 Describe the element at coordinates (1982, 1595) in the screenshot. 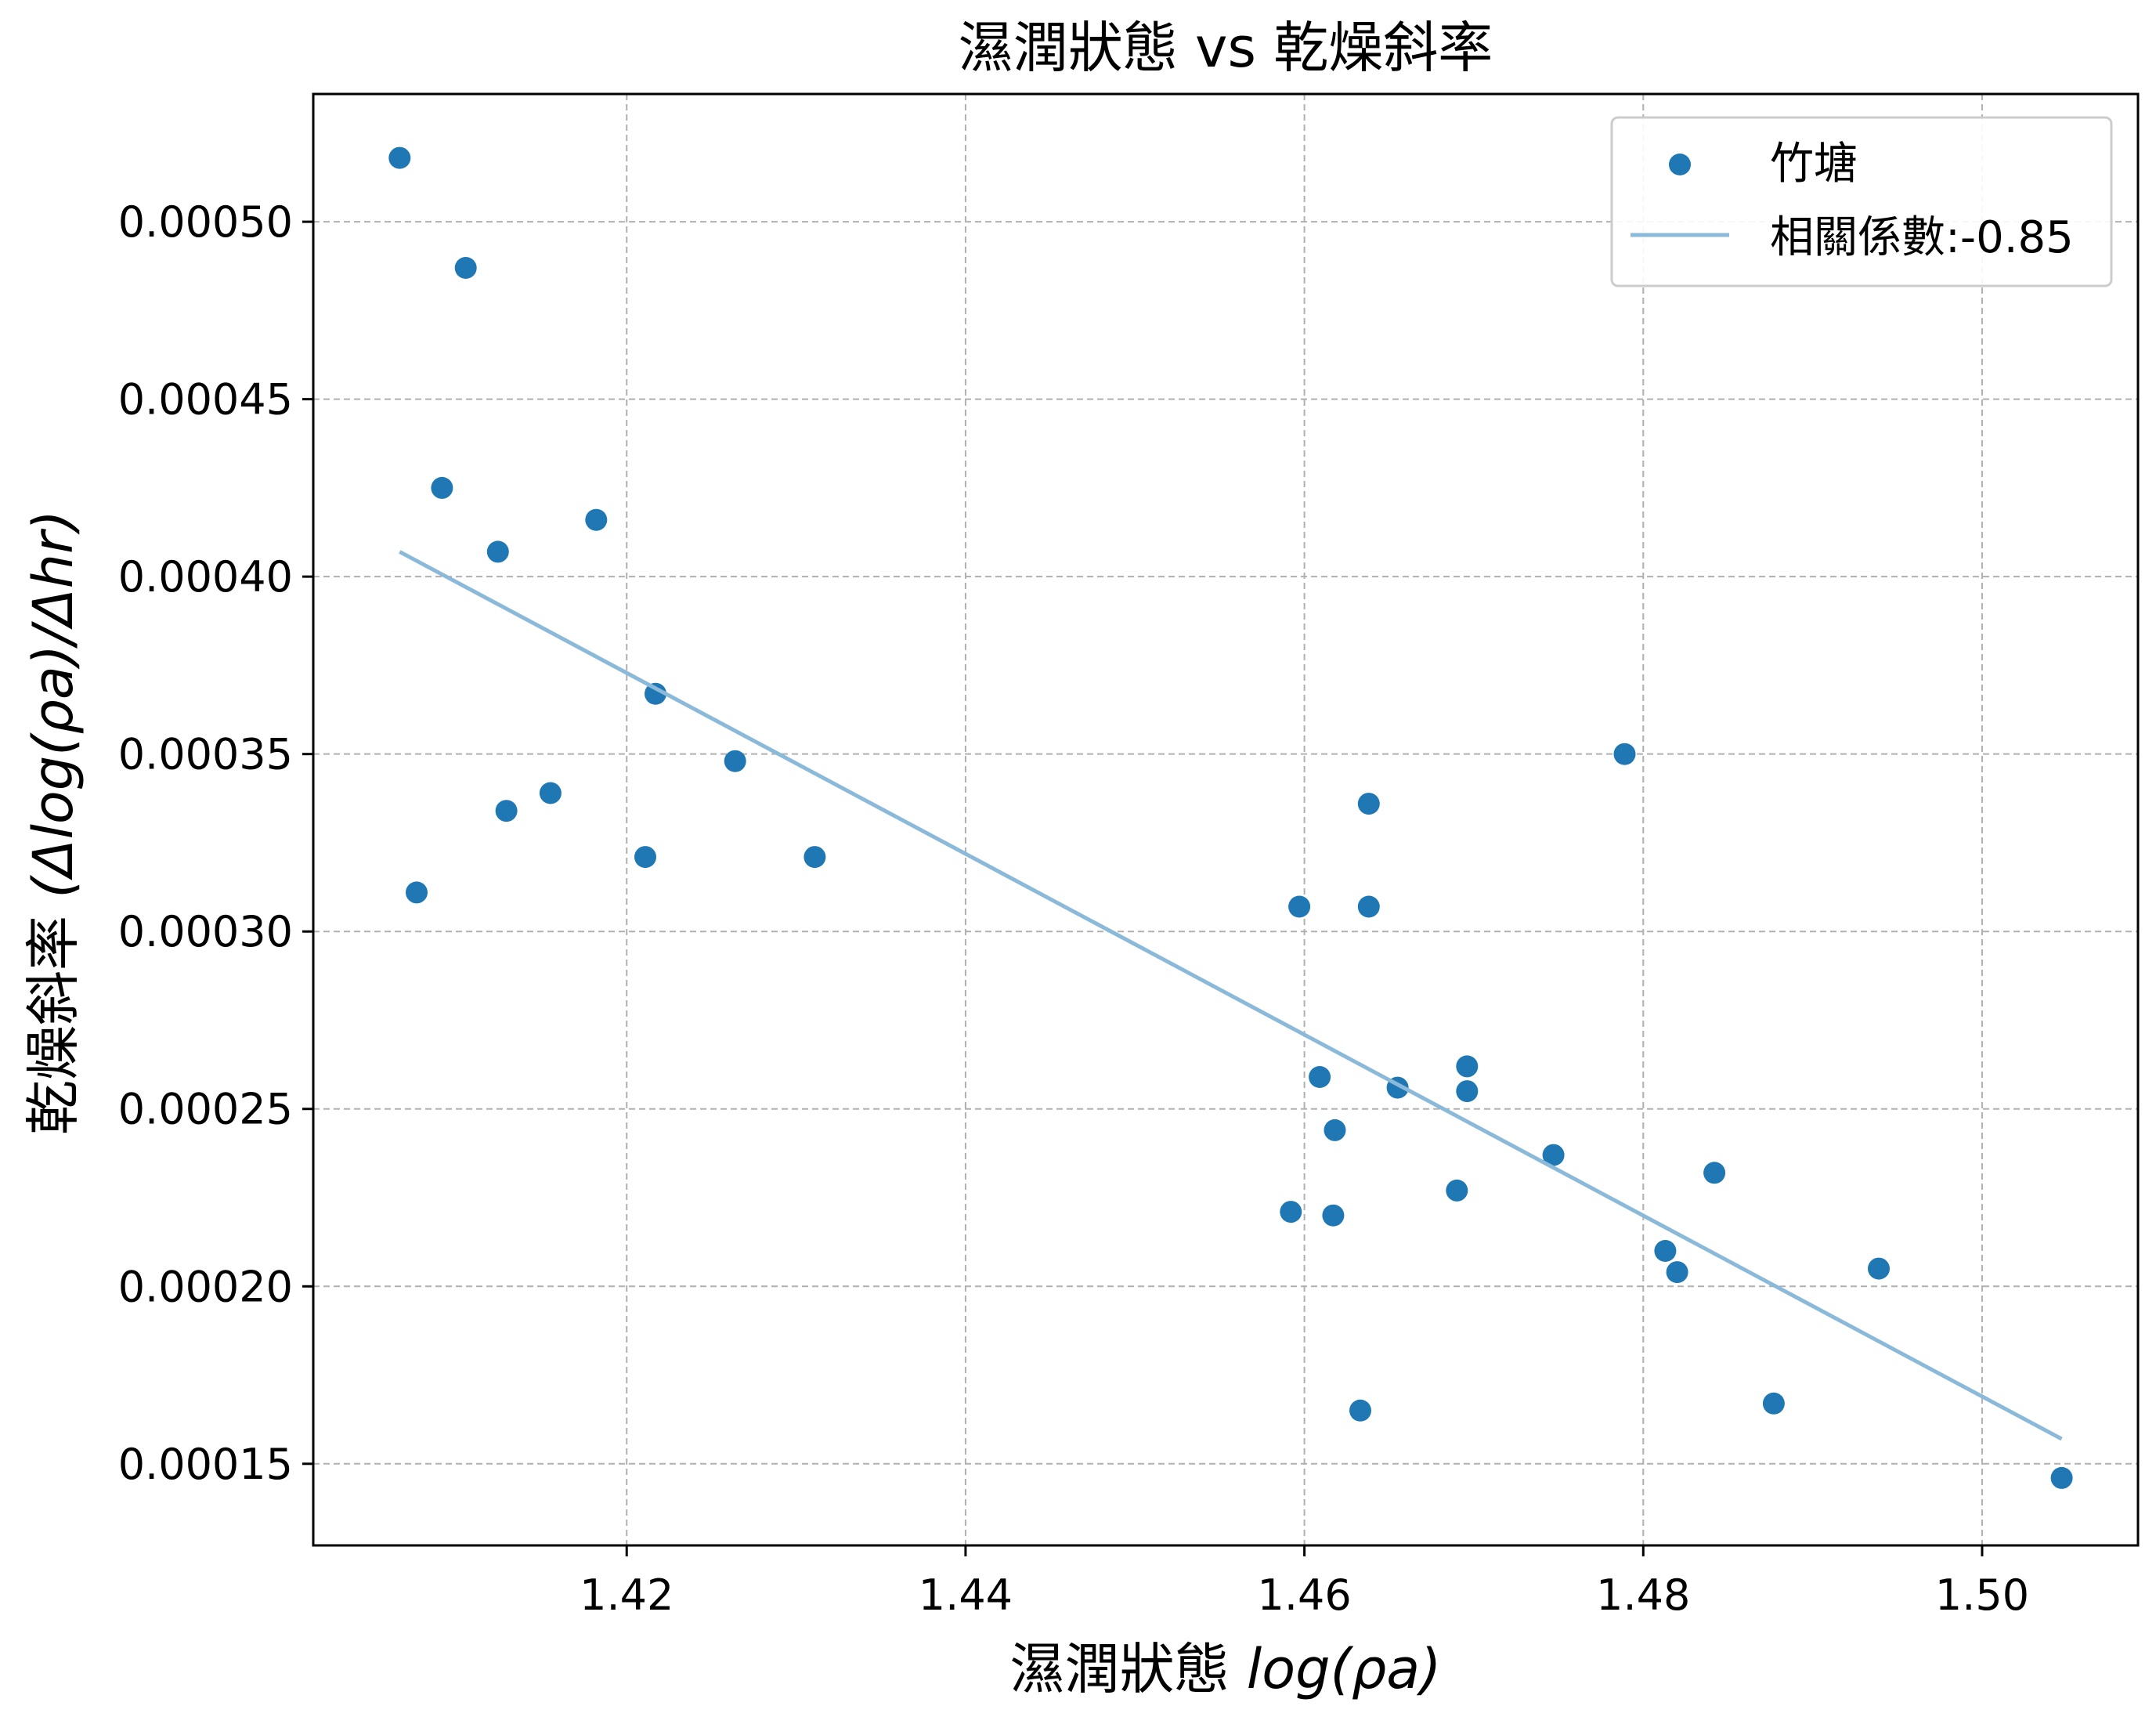

I see `x-tick-label: 1.50` at that location.